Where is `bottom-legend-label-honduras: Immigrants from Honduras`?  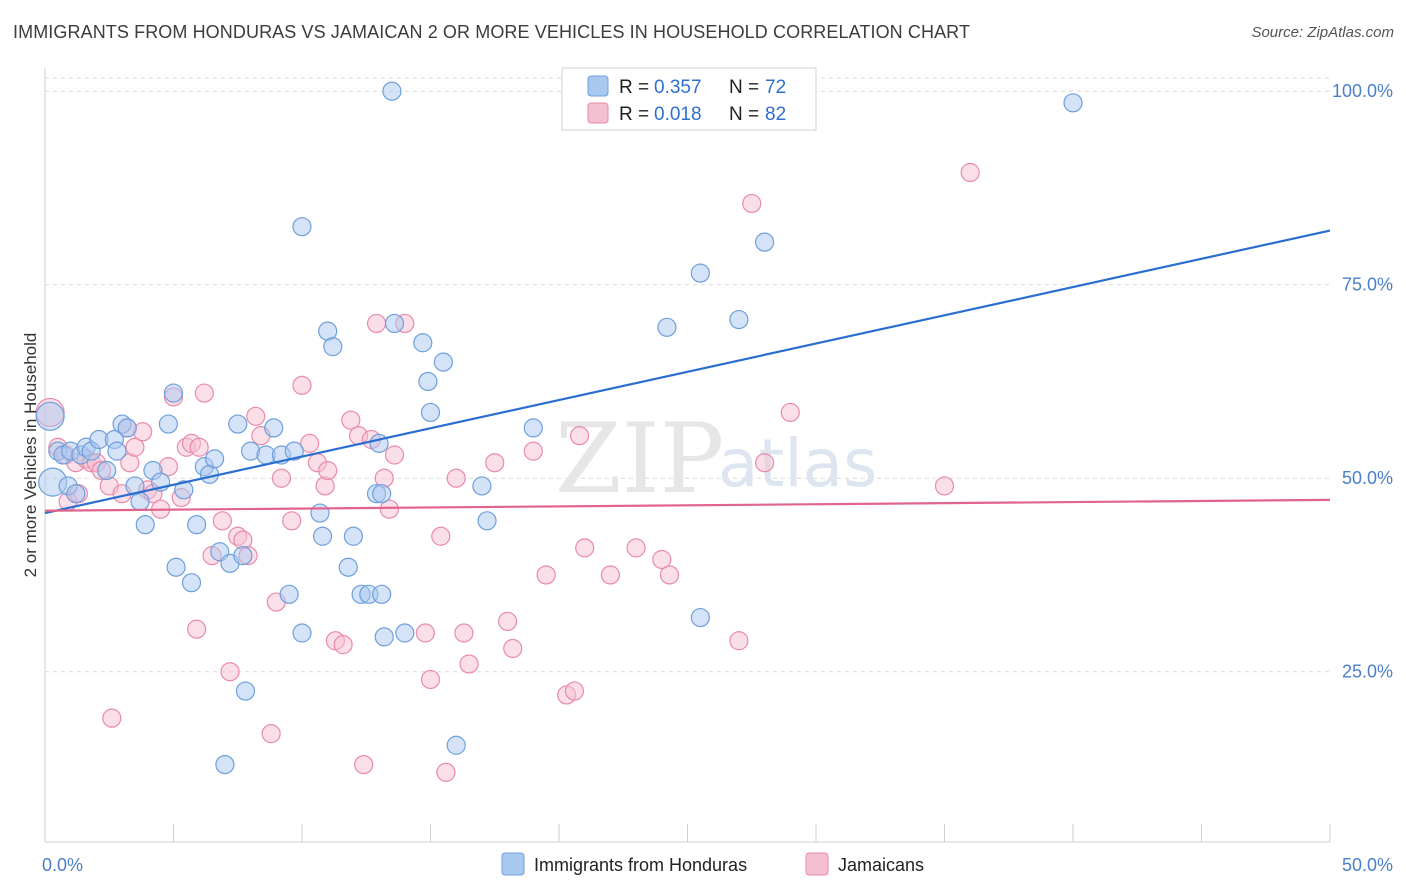 bottom-legend-label-honduras: Immigrants from Honduras is located at coordinates (640, 865).